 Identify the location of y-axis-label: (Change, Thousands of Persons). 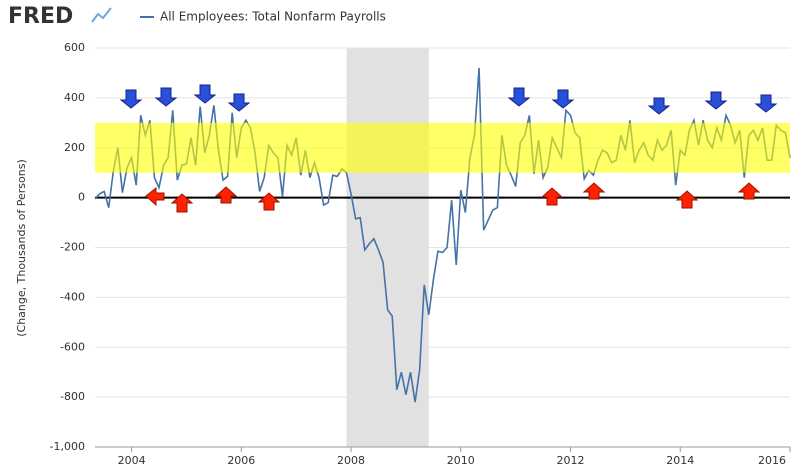
(21, 248).